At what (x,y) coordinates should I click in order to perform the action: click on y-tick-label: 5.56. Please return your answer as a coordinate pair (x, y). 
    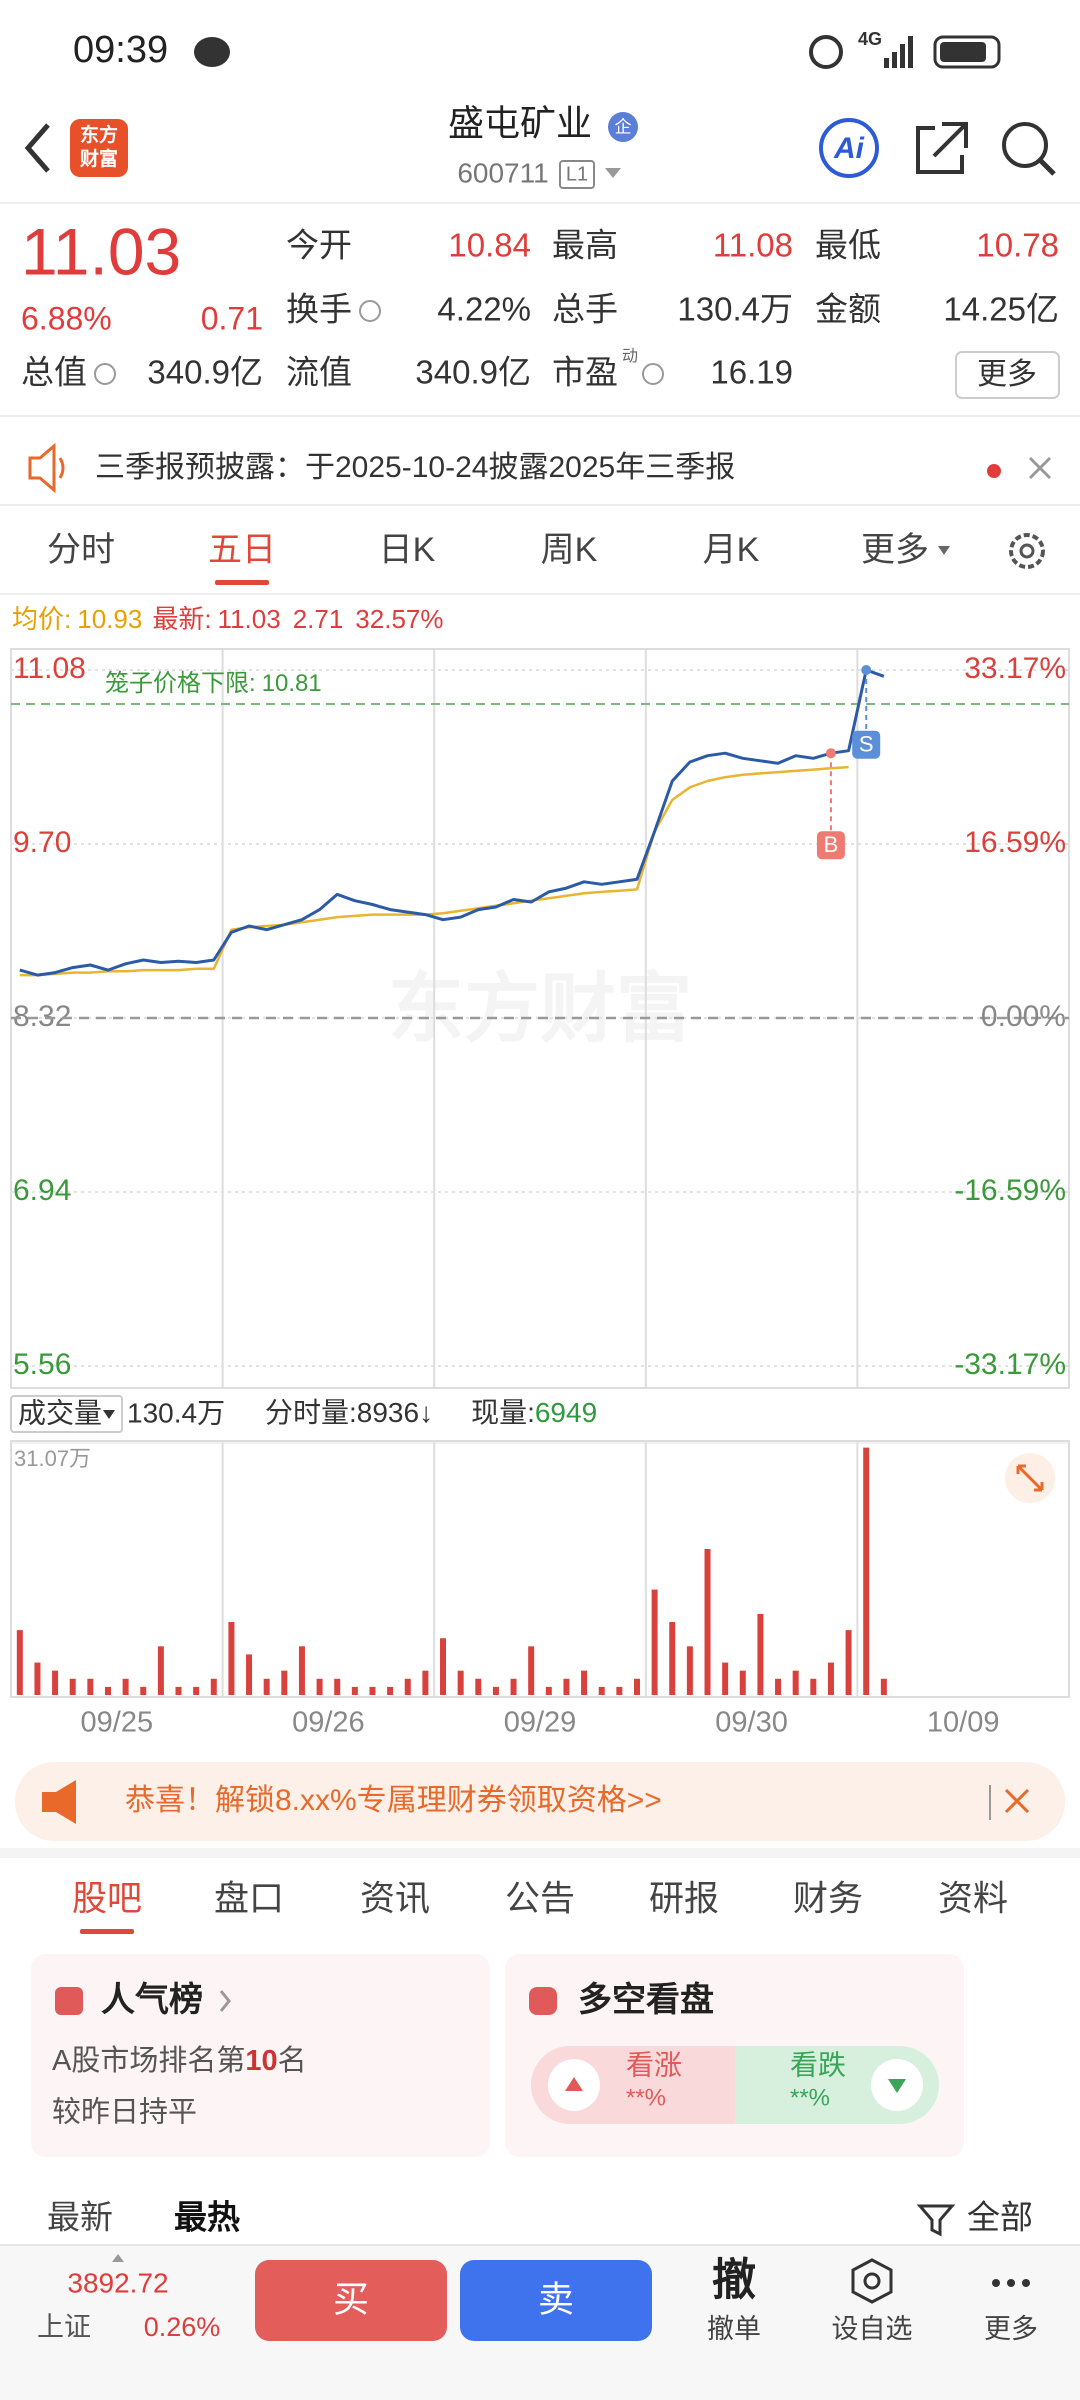
    Looking at the image, I should click on (42, 1364).